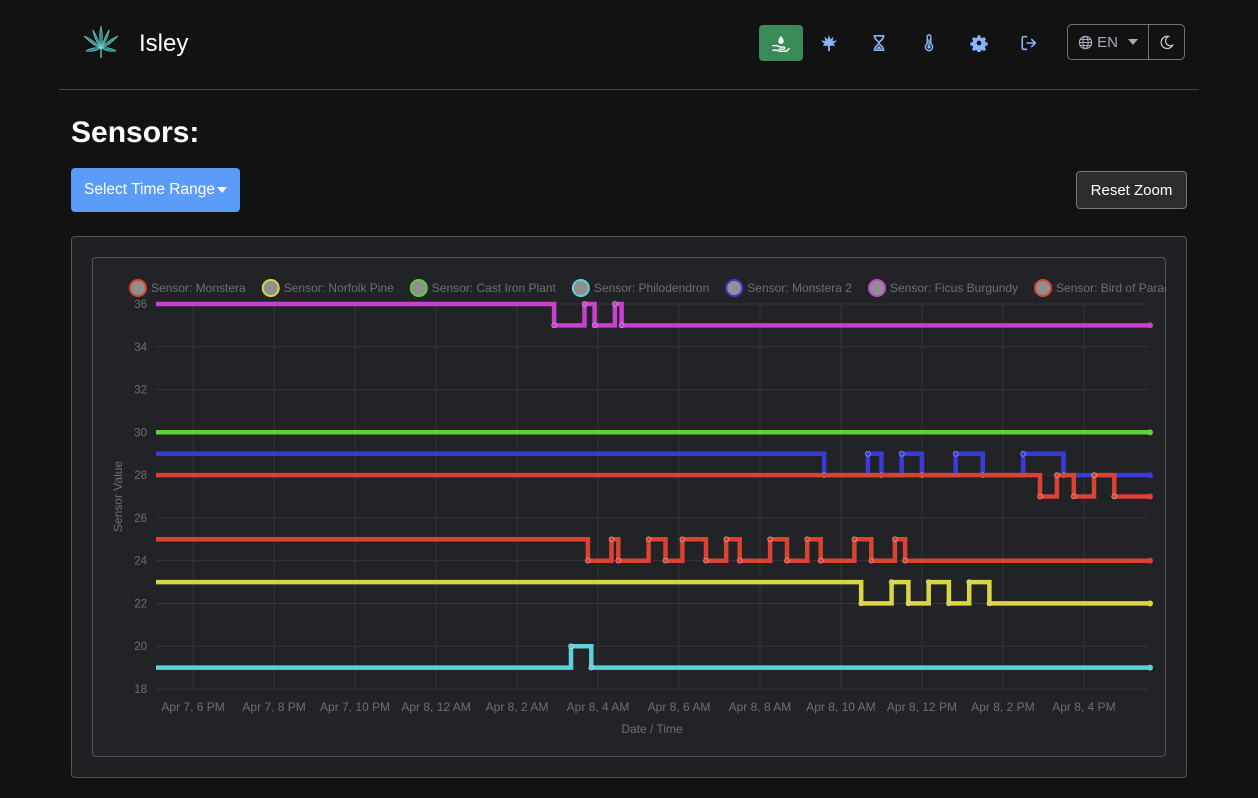 This screenshot has width=1258, height=798. What do you see at coordinates (140, 476) in the screenshot?
I see `y-tick-label: 28` at bounding box center [140, 476].